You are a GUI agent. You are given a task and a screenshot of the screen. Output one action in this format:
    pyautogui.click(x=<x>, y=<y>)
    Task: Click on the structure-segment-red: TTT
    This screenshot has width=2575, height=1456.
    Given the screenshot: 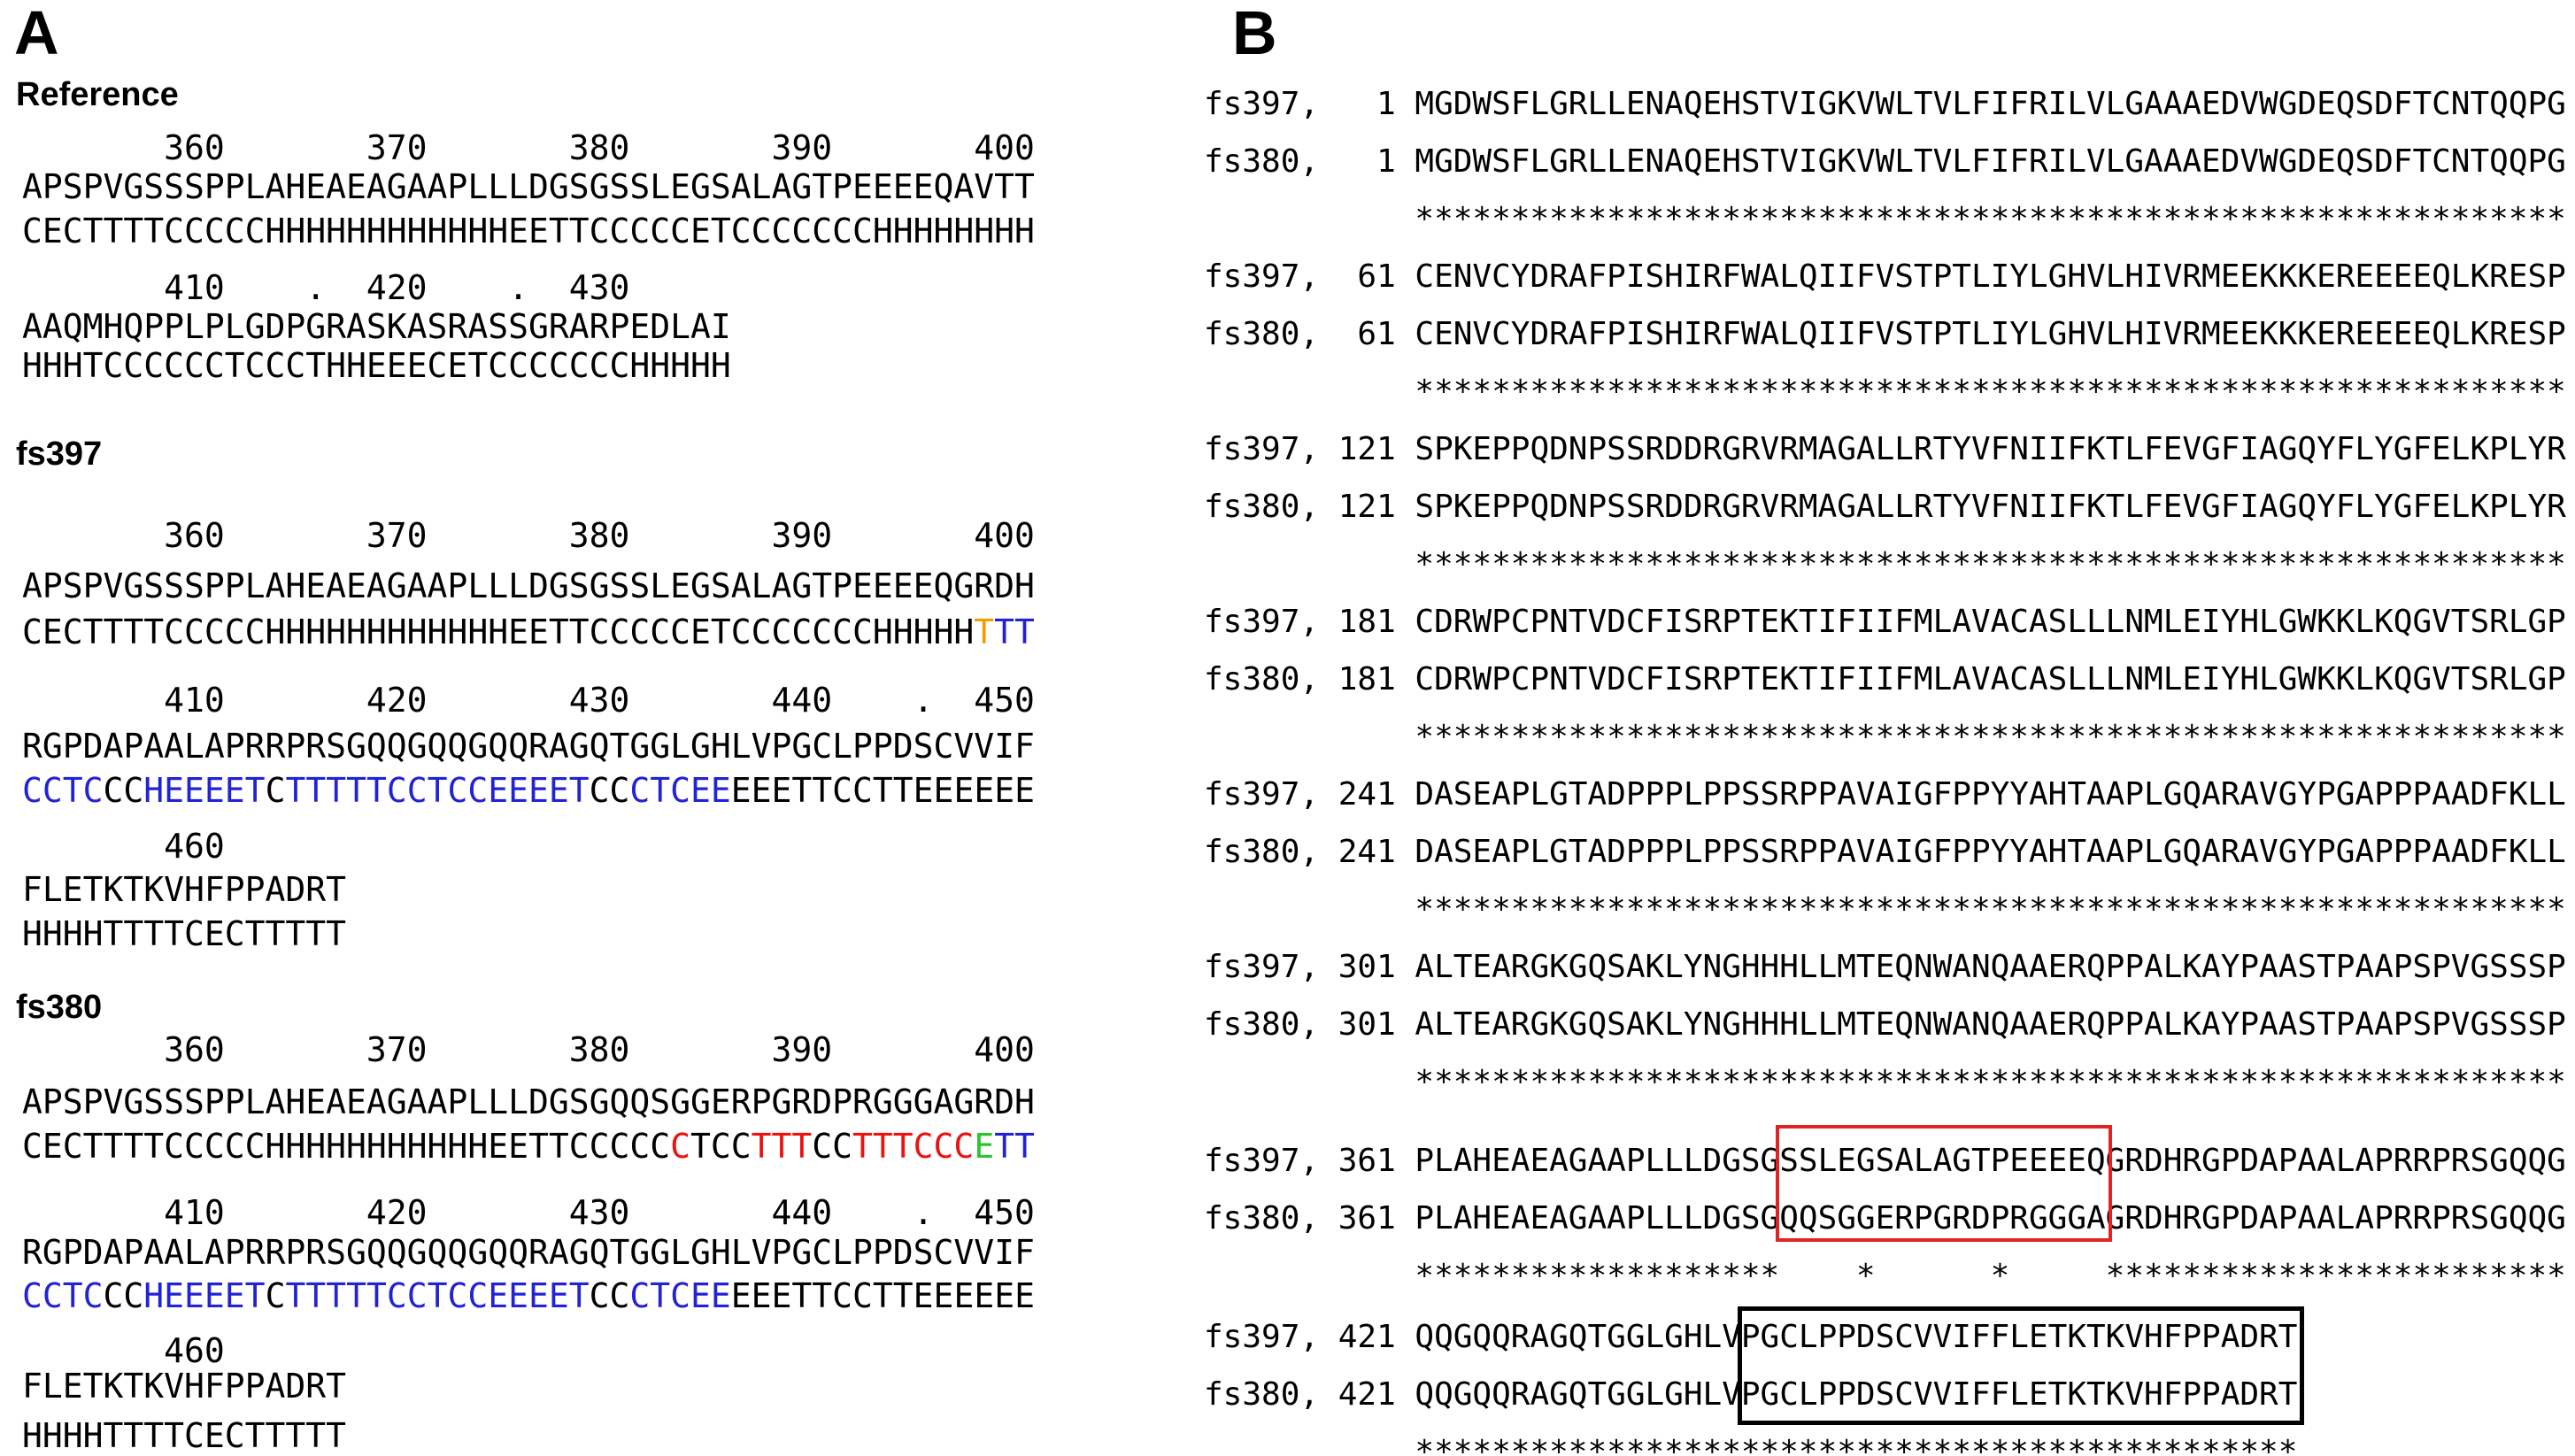 What is the action you would take?
    pyautogui.click(x=782, y=1146)
    